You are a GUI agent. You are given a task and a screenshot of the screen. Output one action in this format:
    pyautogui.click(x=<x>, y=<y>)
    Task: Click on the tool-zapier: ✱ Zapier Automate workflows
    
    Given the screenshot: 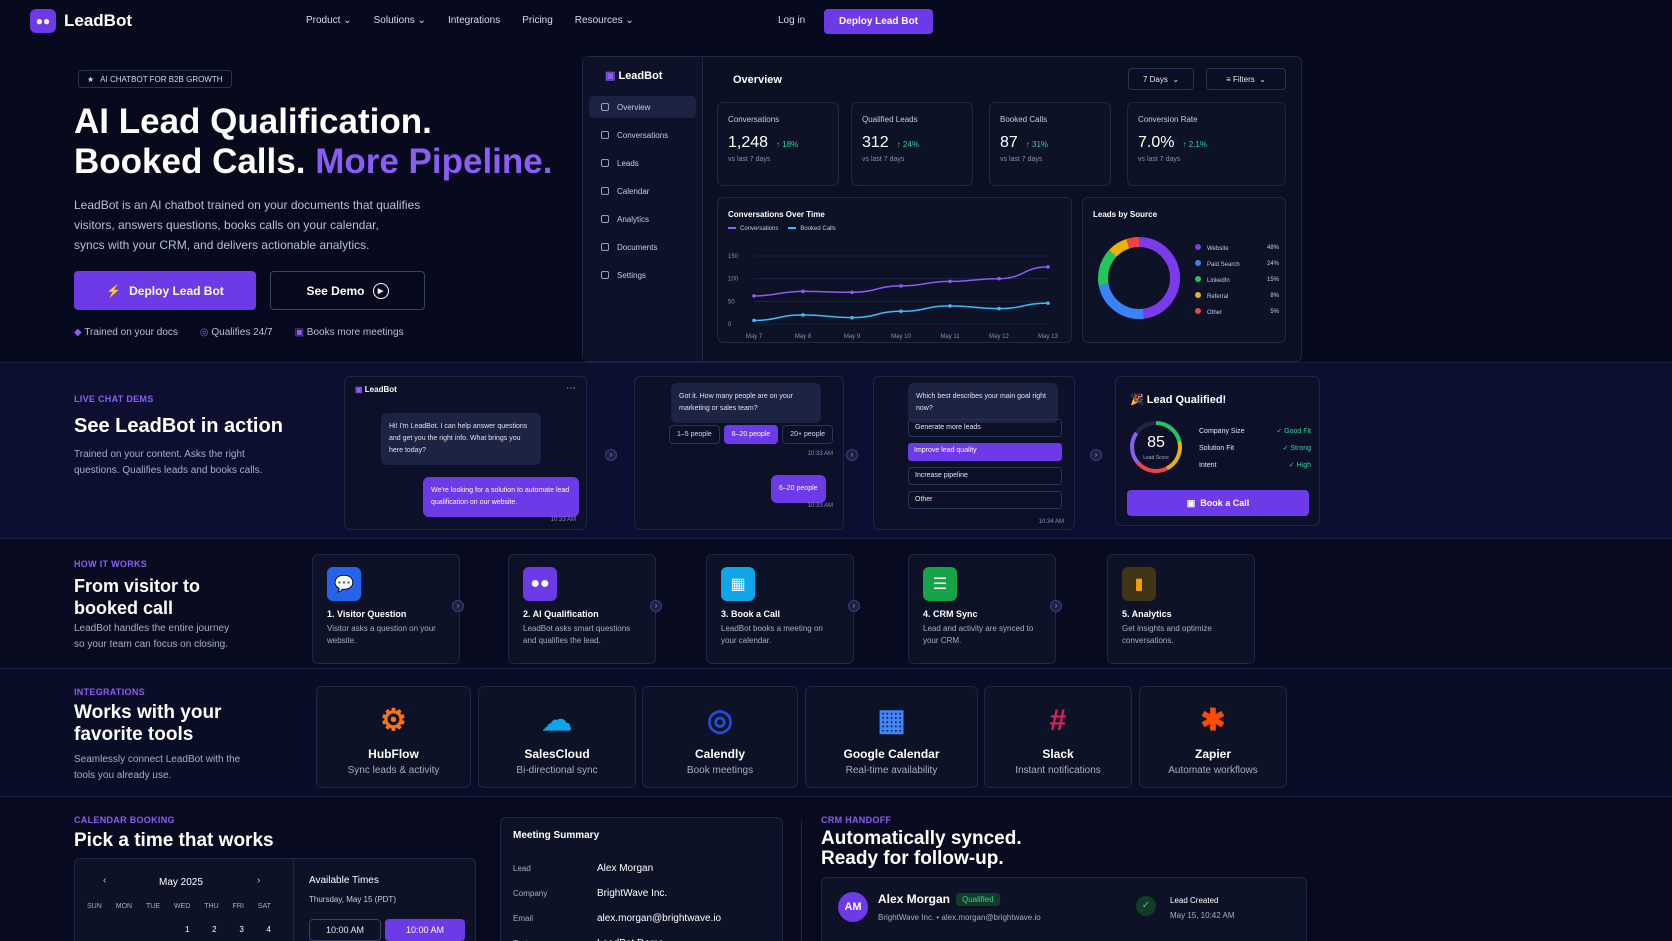 What is the action you would take?
    pyautogui.click(x=1213, y=737)
    